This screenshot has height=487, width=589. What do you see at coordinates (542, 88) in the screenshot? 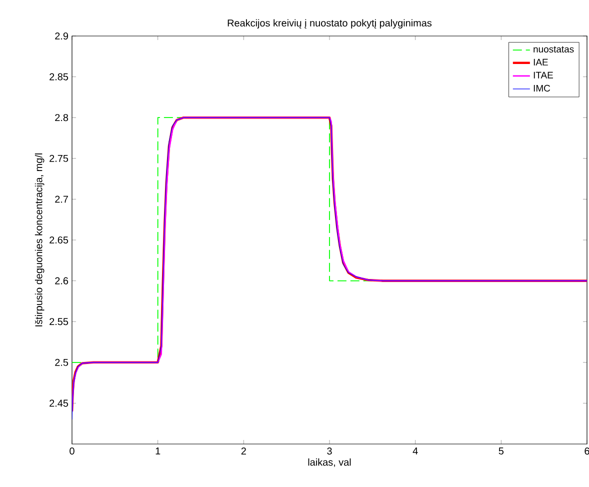
I see `legend-label: IMC` at bounding box center [542, 88].